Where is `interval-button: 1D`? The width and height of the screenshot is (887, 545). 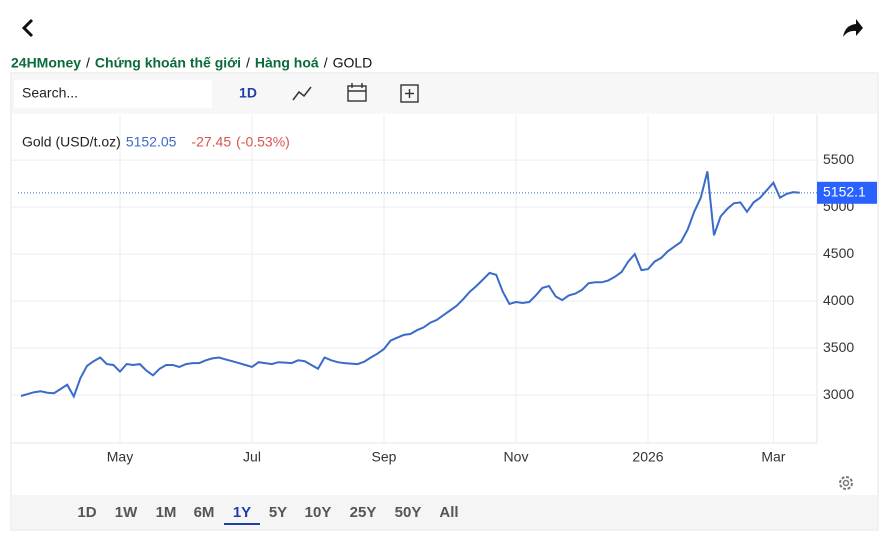 interval-button: 1D is located at coordinates (248, 93).